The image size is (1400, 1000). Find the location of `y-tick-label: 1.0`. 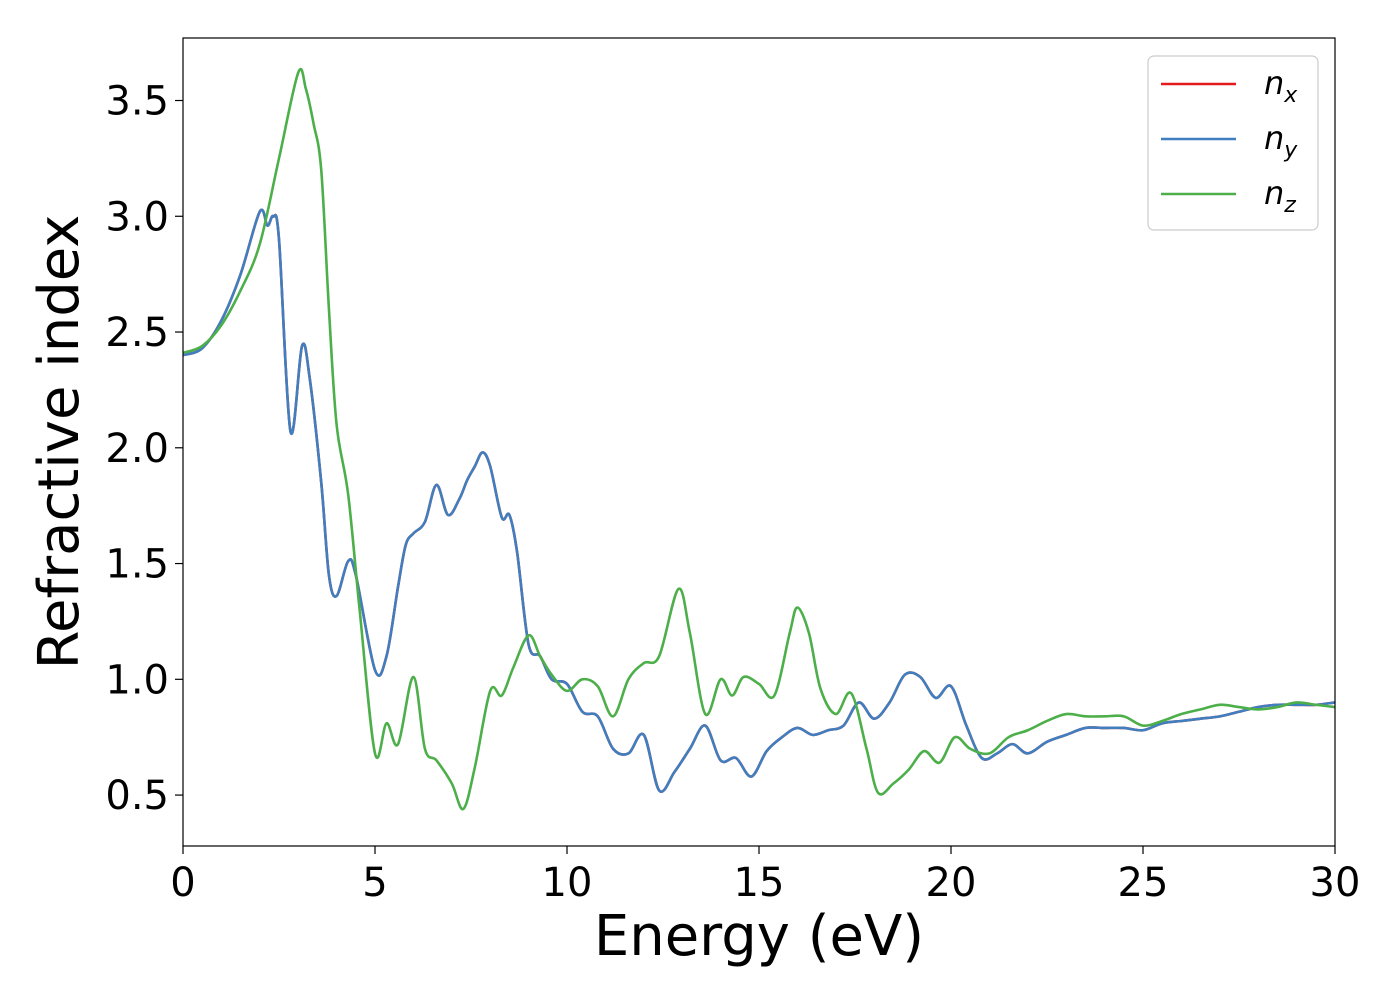

y-tick-label: 1.0 is located at coordinates (137, 680).